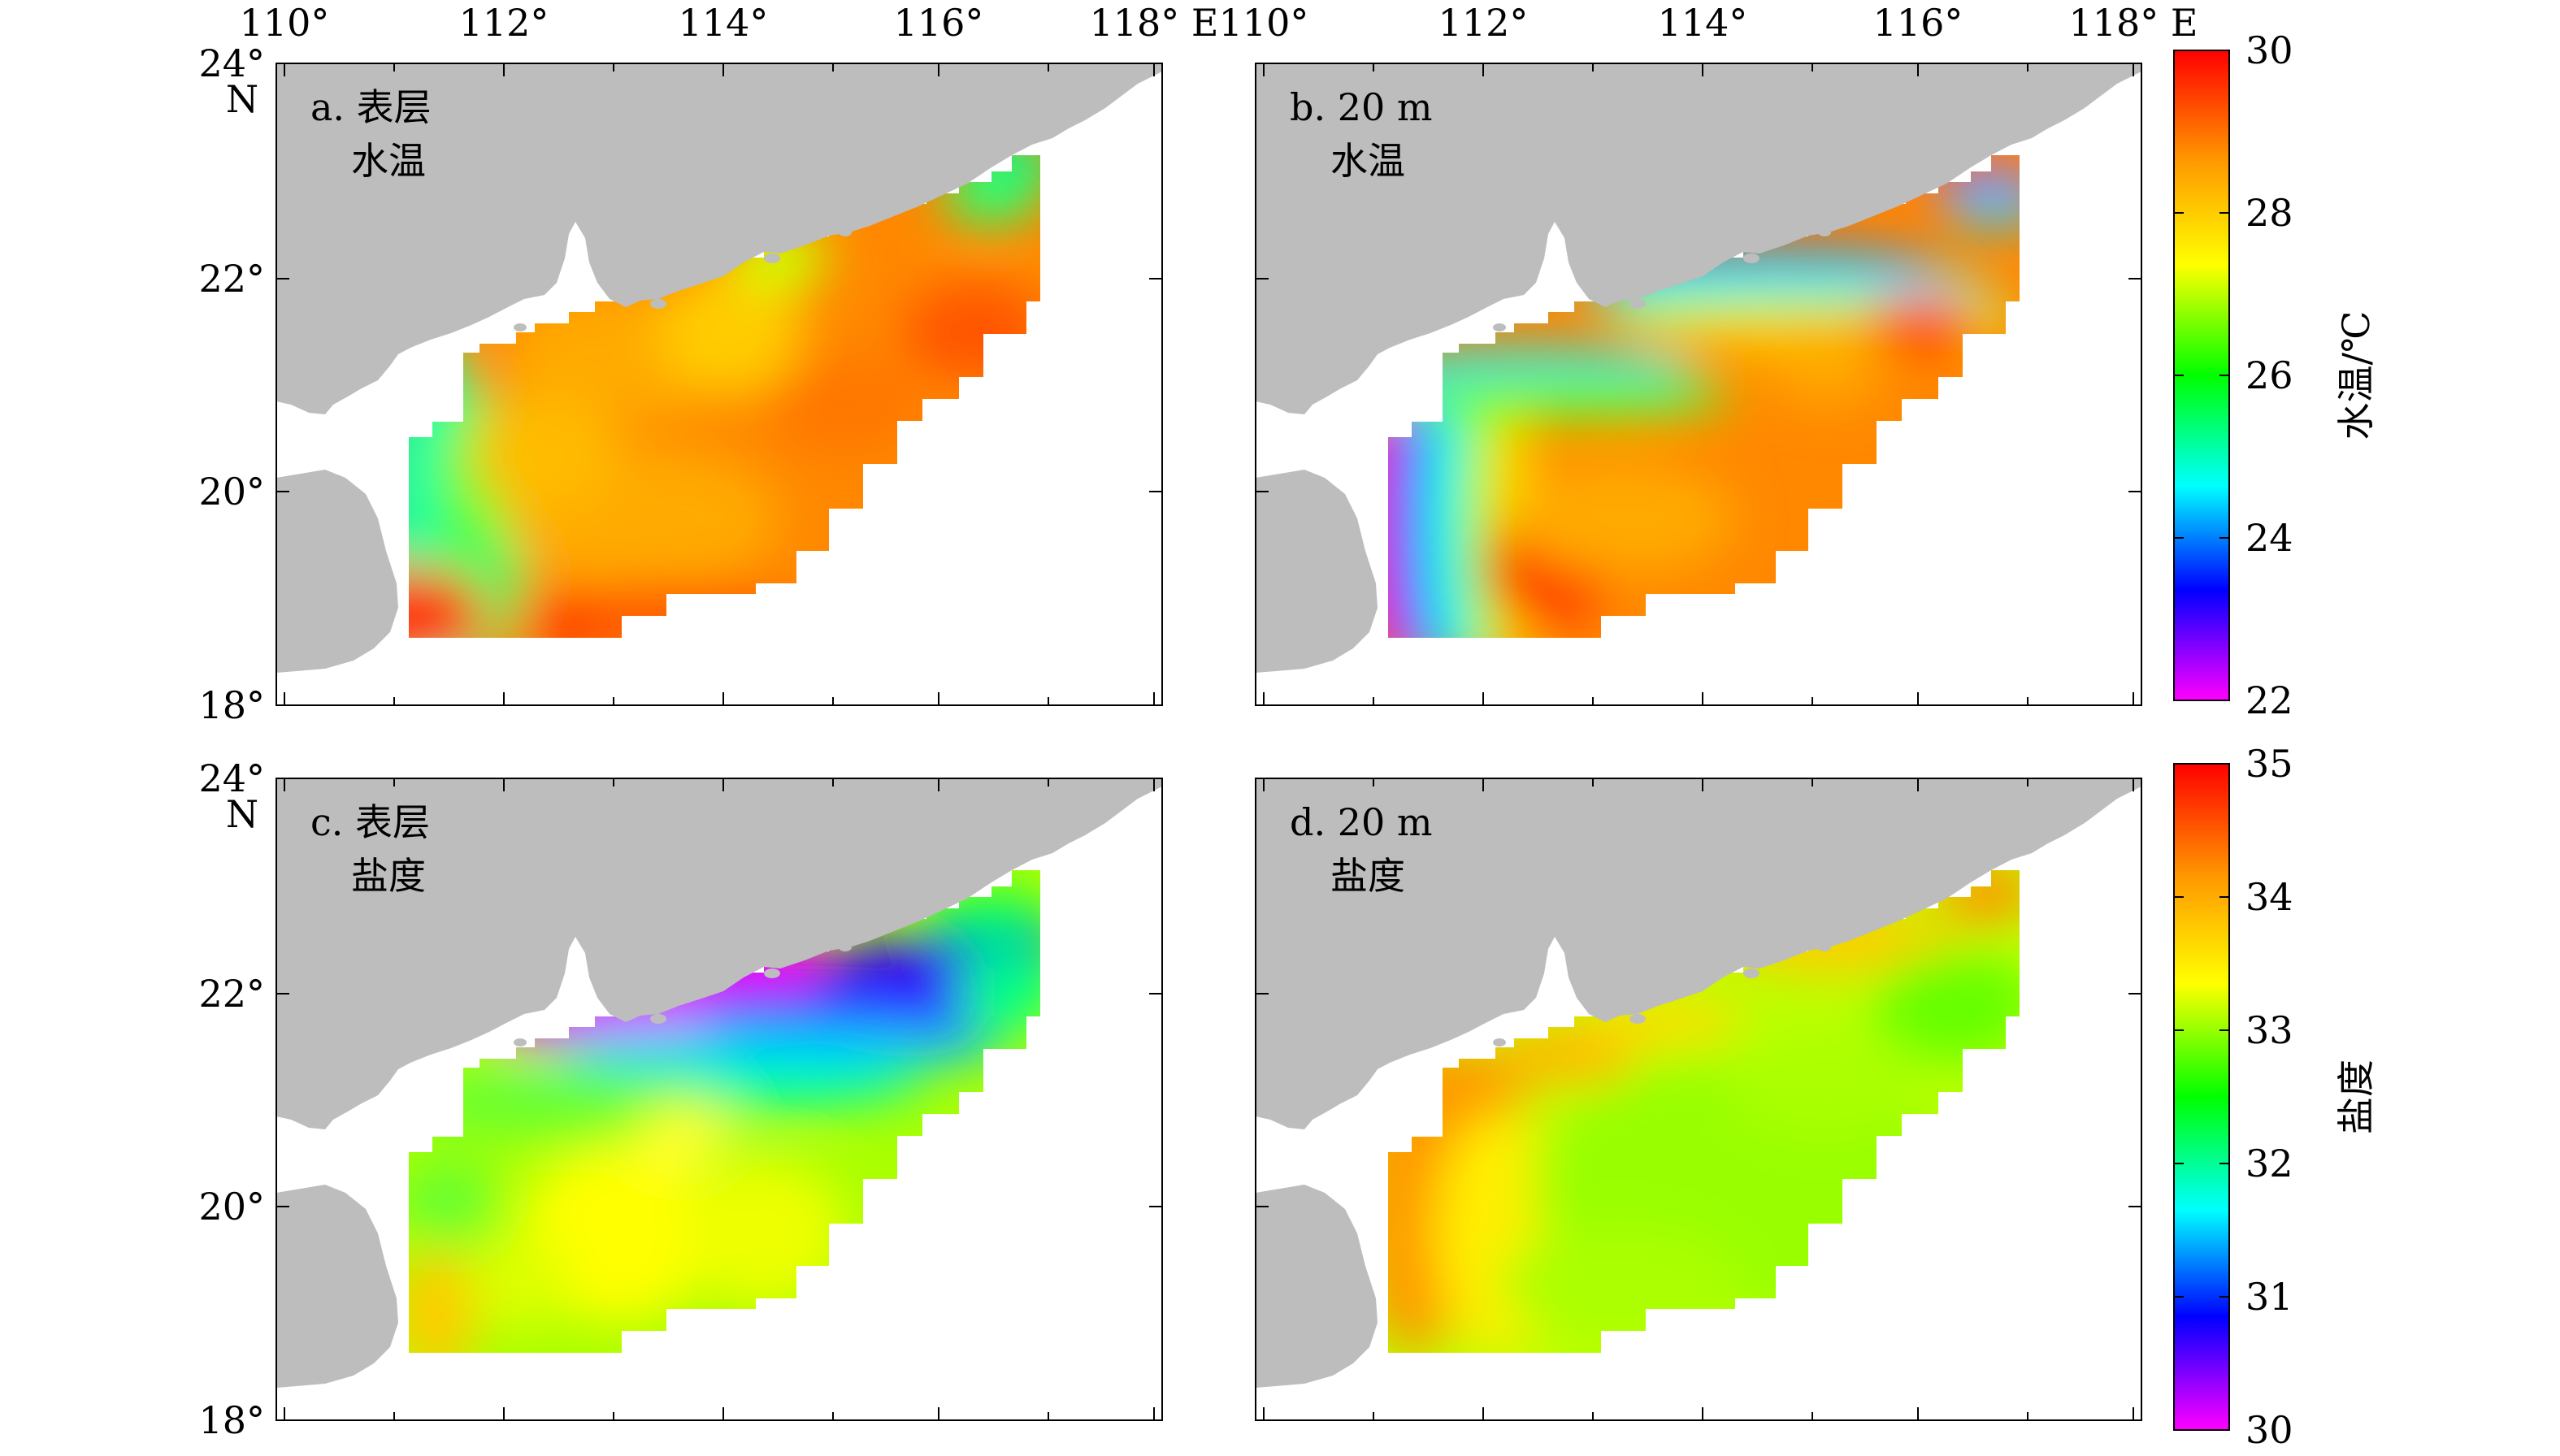  What do you see at coordinates (2269, 1163) in the screenshot?
I see `colorbar-tick-label: 32` at bounding box center [2269, 1163].